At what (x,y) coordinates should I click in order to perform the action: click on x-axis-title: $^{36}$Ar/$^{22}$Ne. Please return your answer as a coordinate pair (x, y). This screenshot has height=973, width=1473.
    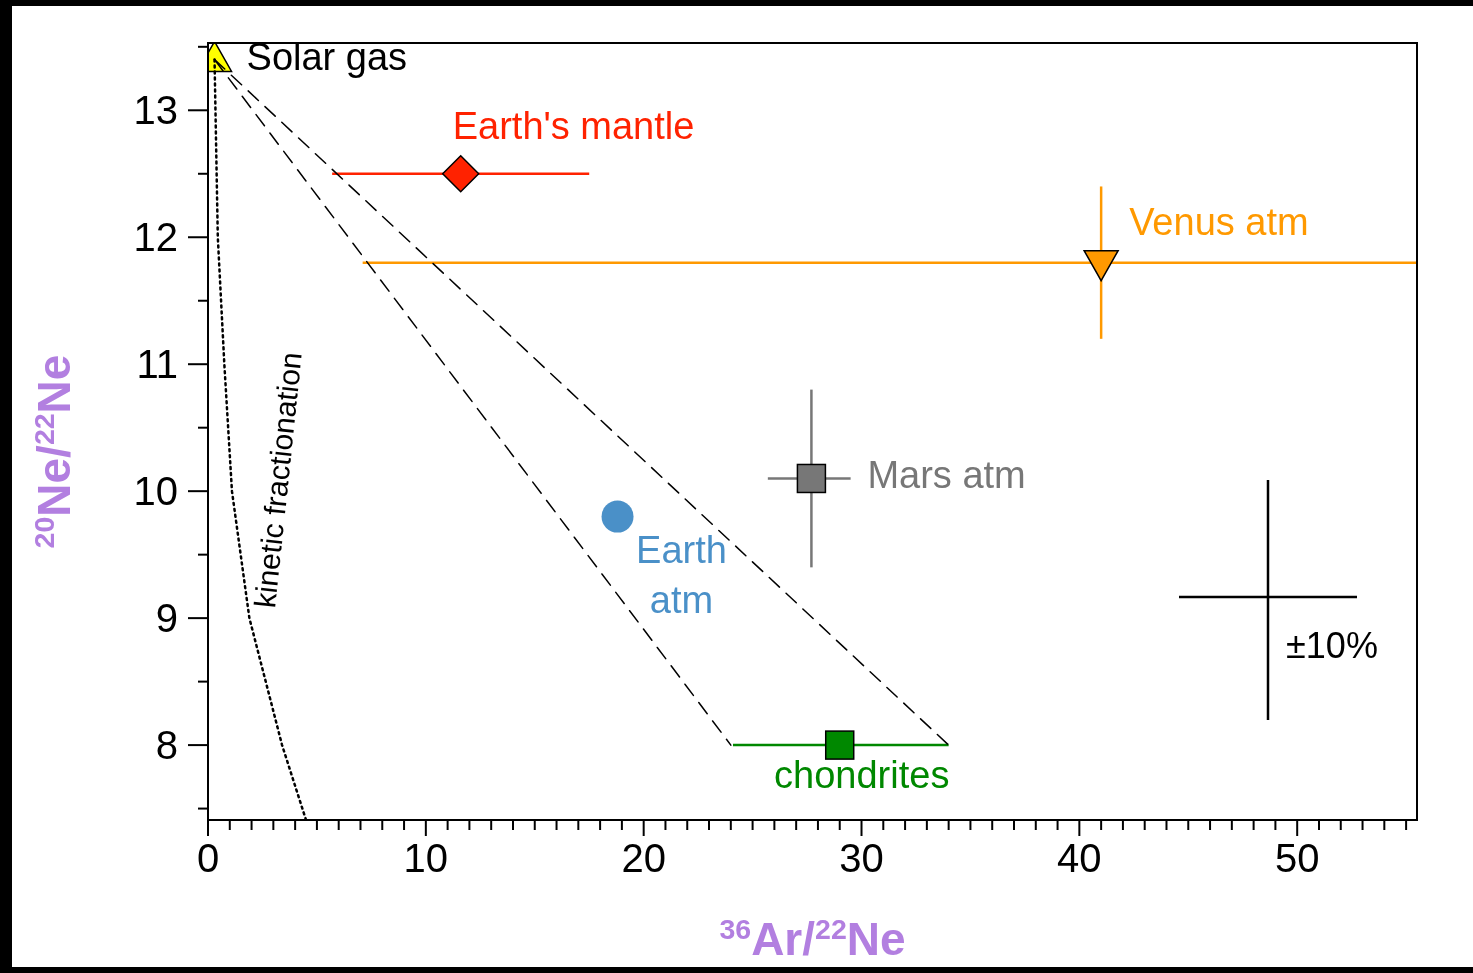
    Looking at the image, I should click on (812, 939).